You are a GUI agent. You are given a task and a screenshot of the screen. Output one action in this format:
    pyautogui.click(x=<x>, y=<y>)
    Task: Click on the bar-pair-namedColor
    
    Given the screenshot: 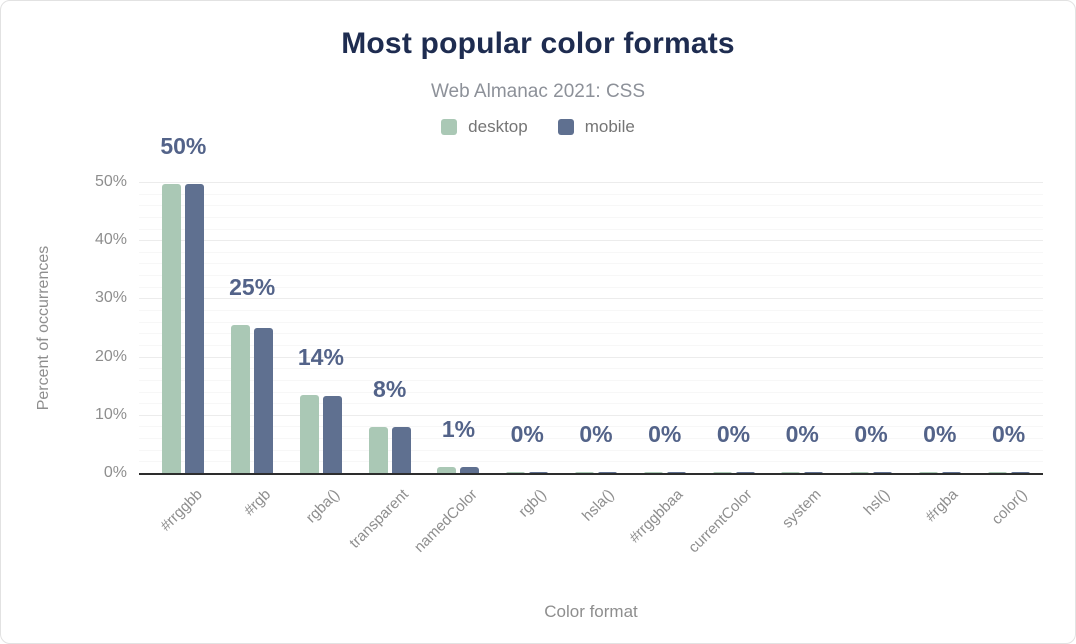 What is the action you would take?
    pyautogui.click(x=458, y=470)
    